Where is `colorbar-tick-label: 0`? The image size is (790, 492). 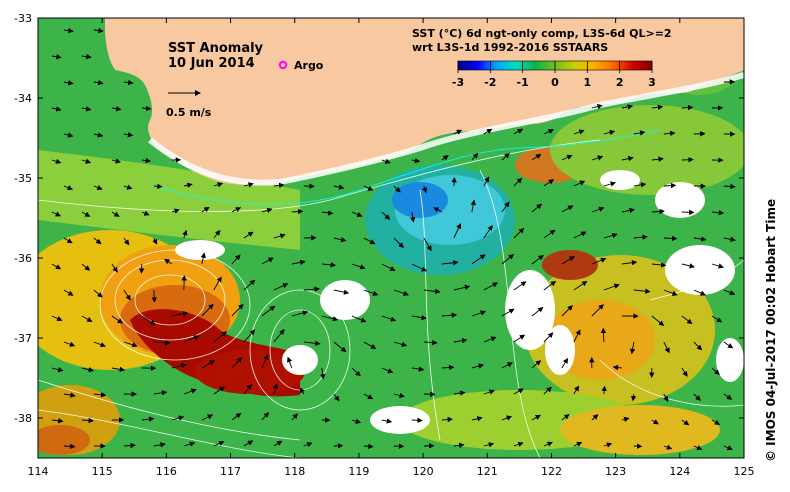
colorbar-tick-label: 0 is located at coordinates (555, 82).